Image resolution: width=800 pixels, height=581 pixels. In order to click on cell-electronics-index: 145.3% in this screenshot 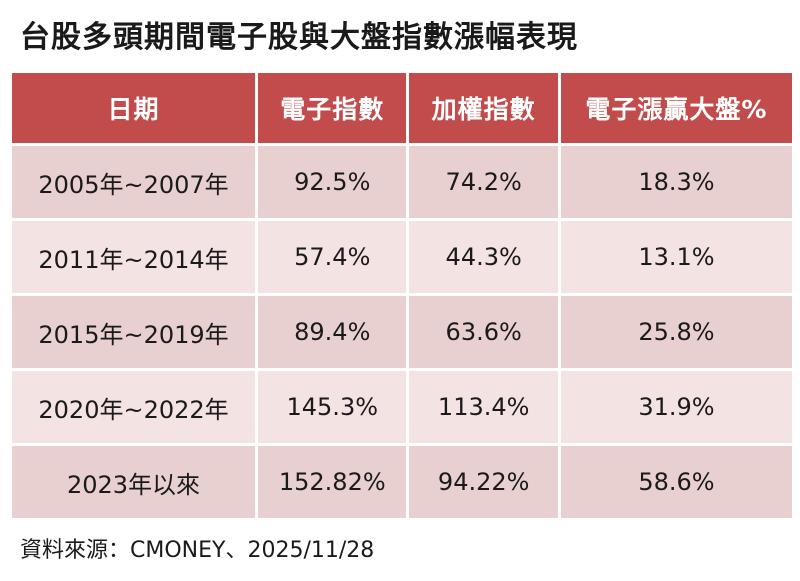, I will do `click(332, 407)`.